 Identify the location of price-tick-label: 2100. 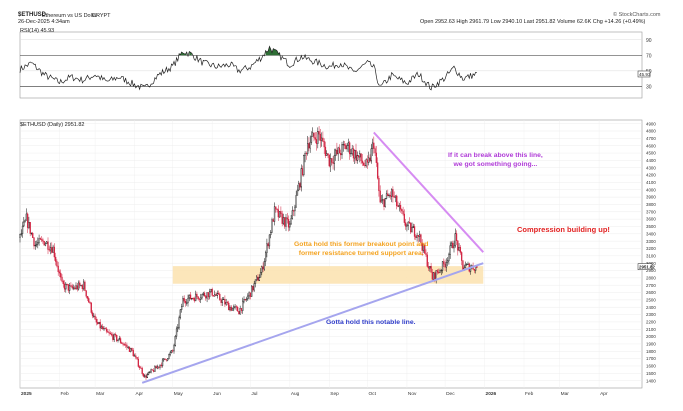
(651, 329).